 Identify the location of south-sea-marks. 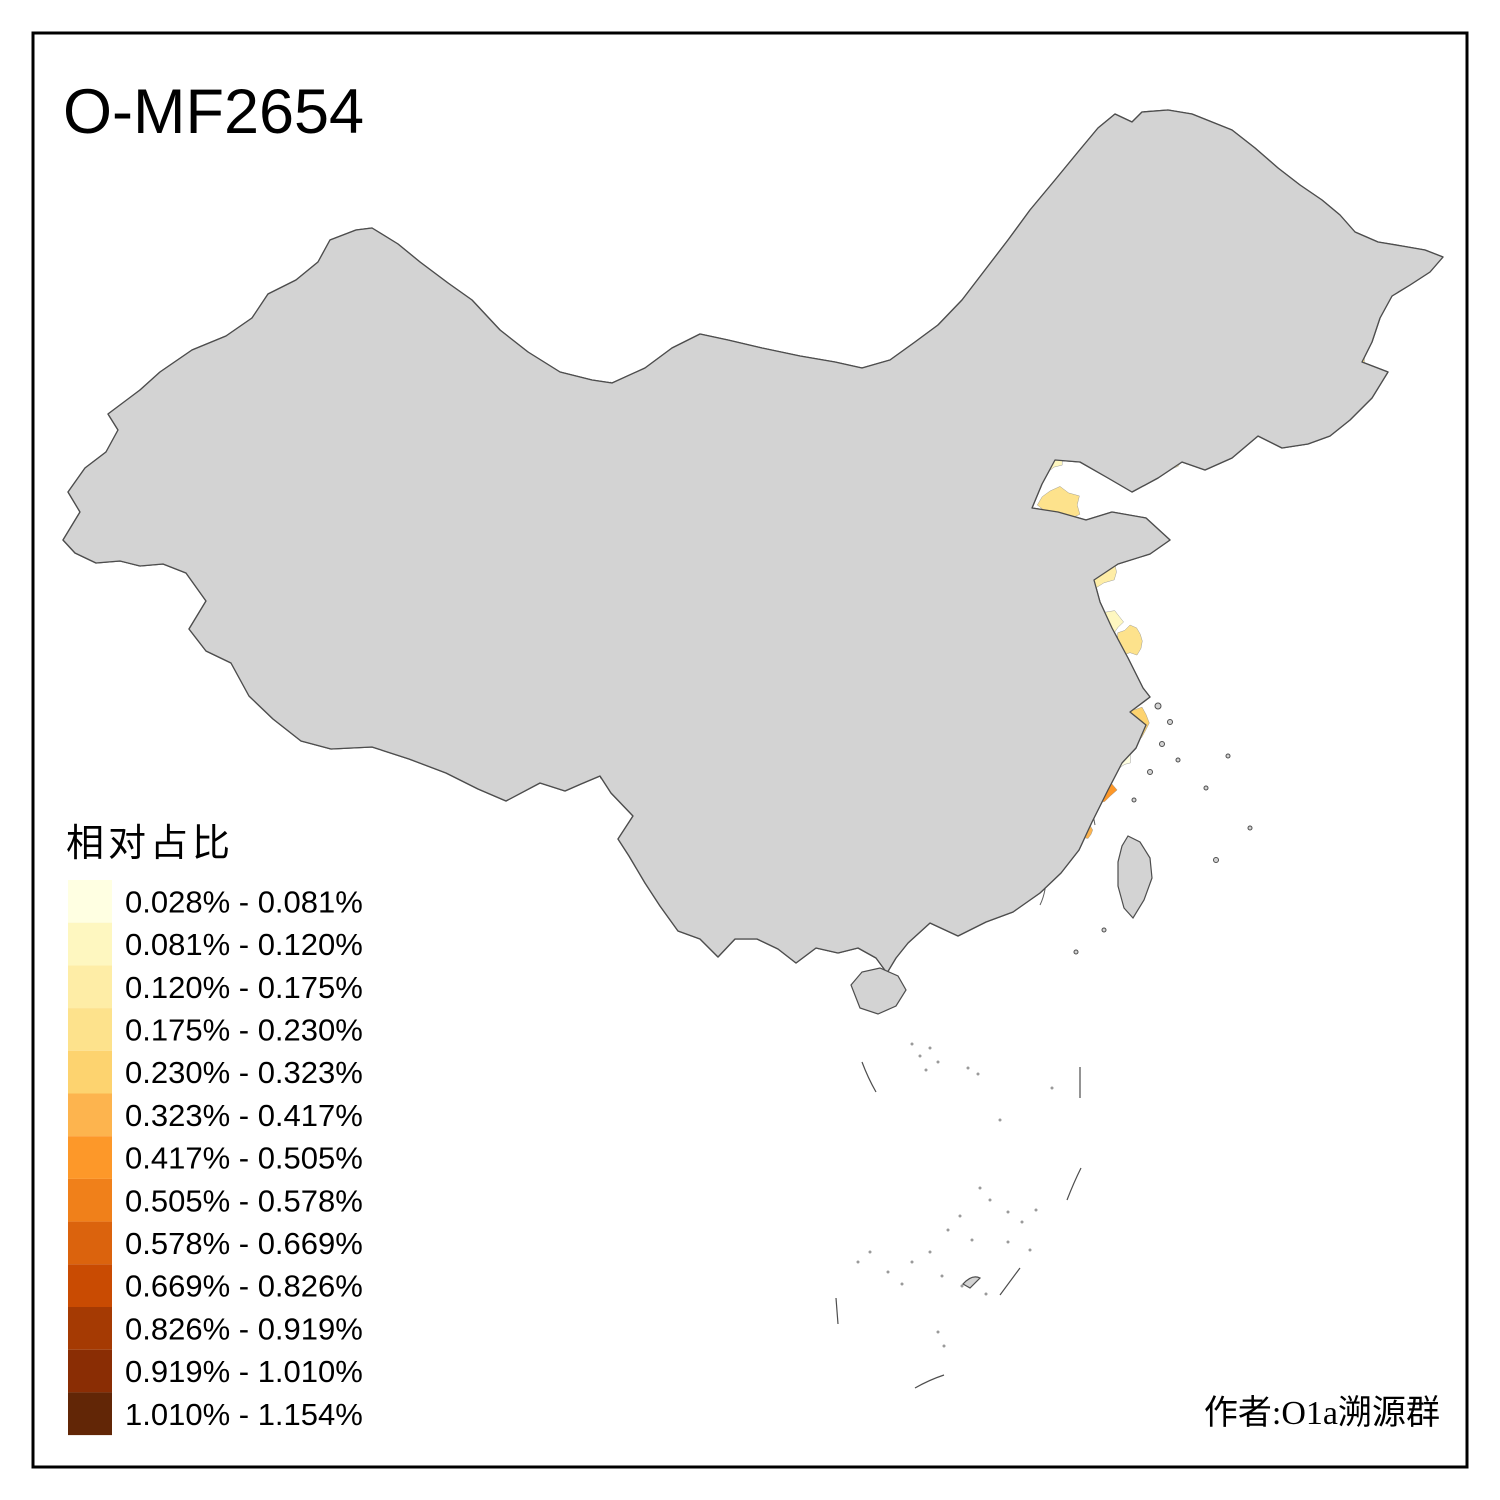
(958, 1215).